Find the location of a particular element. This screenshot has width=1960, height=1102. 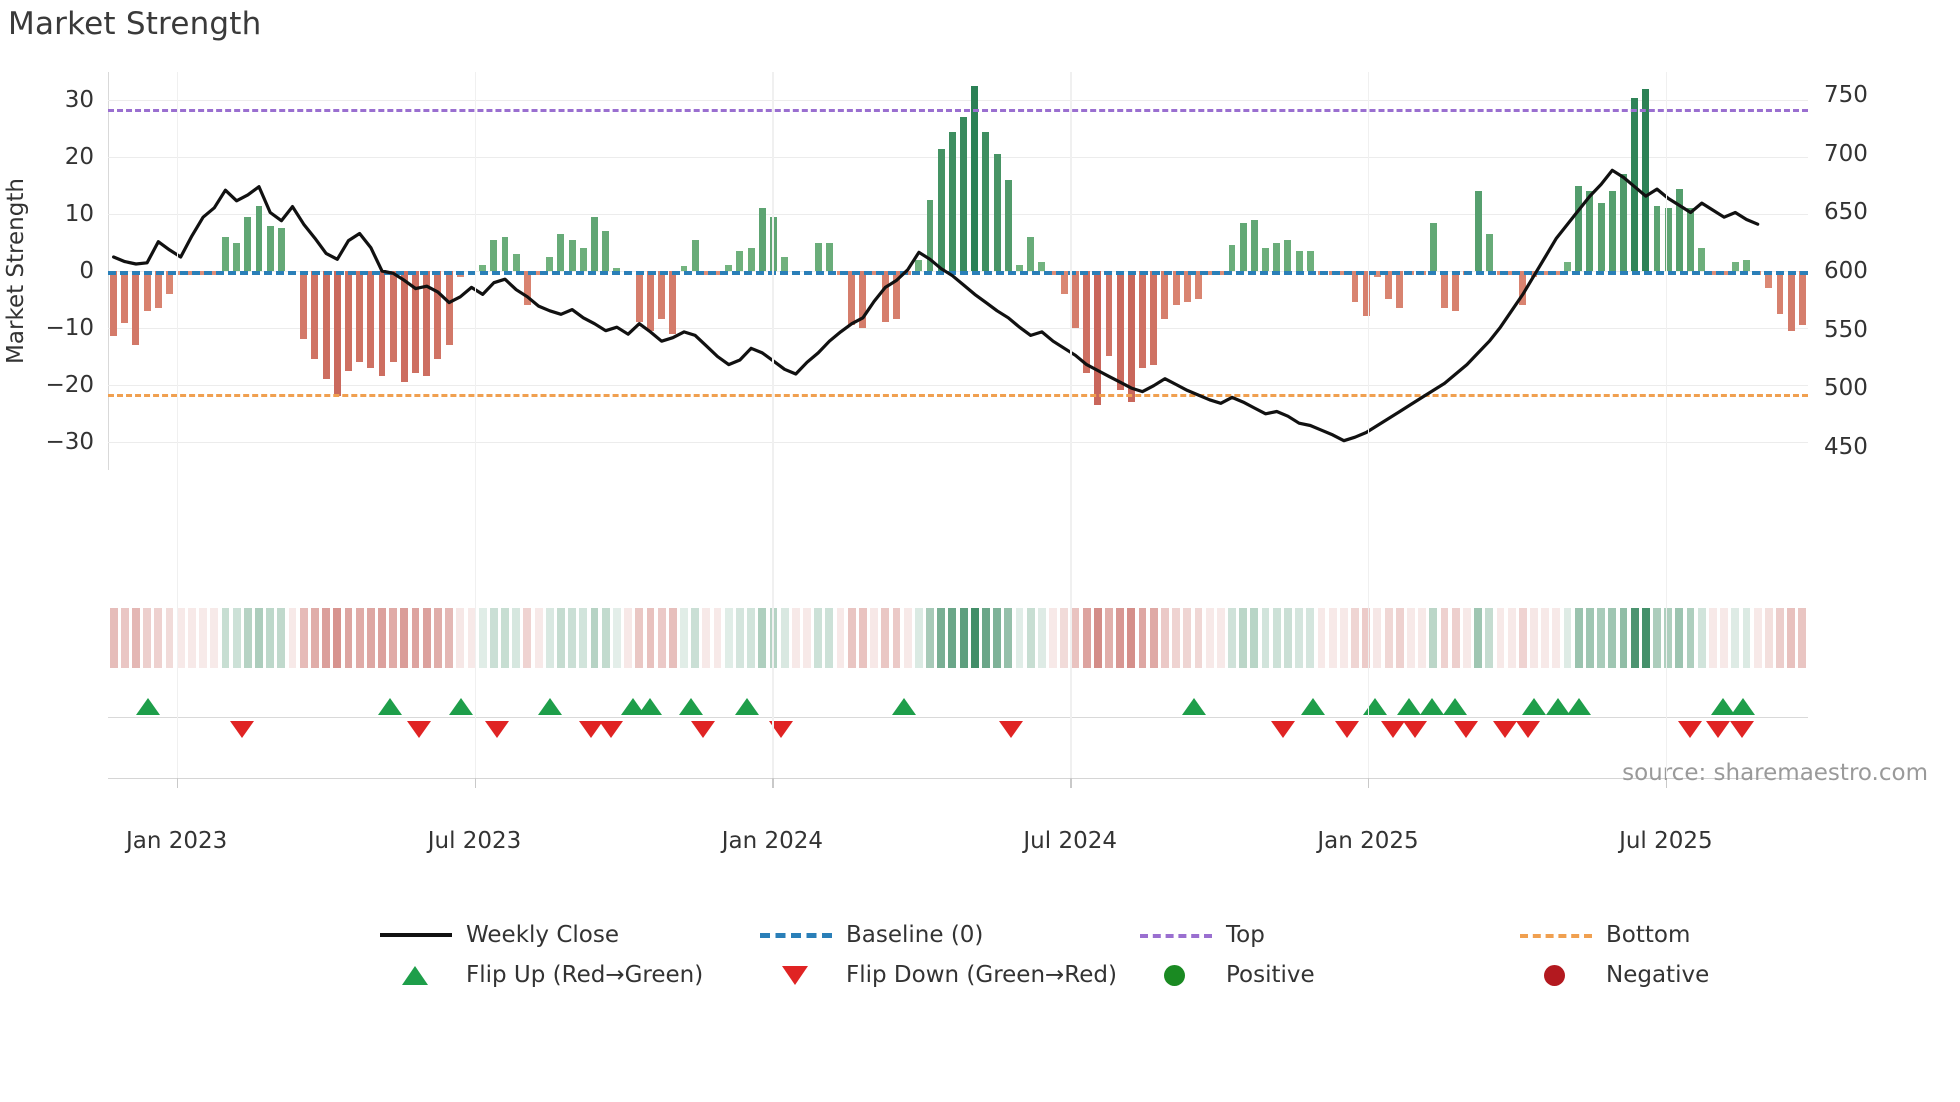

legend-item-positive: Positive is located at coordinates (1227, 975).